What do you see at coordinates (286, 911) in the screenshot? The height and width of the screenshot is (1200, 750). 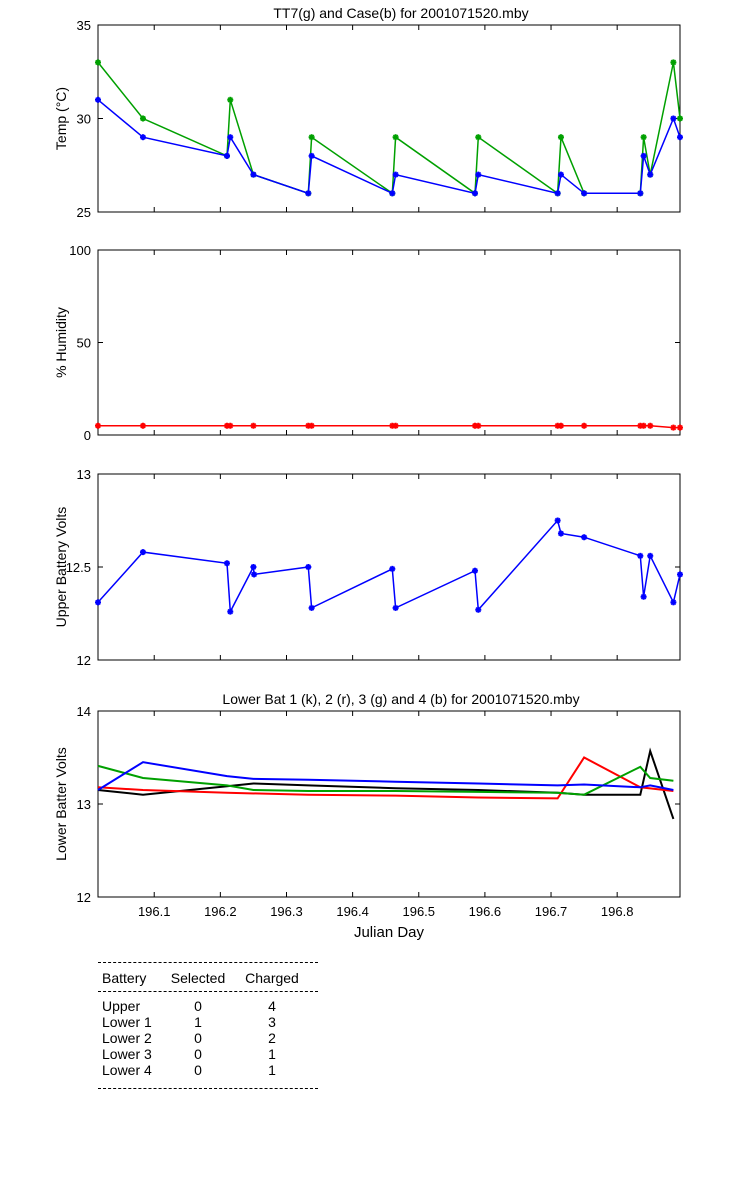 I see `x-tick-label: 196.3` at bounding box center [286, 911].